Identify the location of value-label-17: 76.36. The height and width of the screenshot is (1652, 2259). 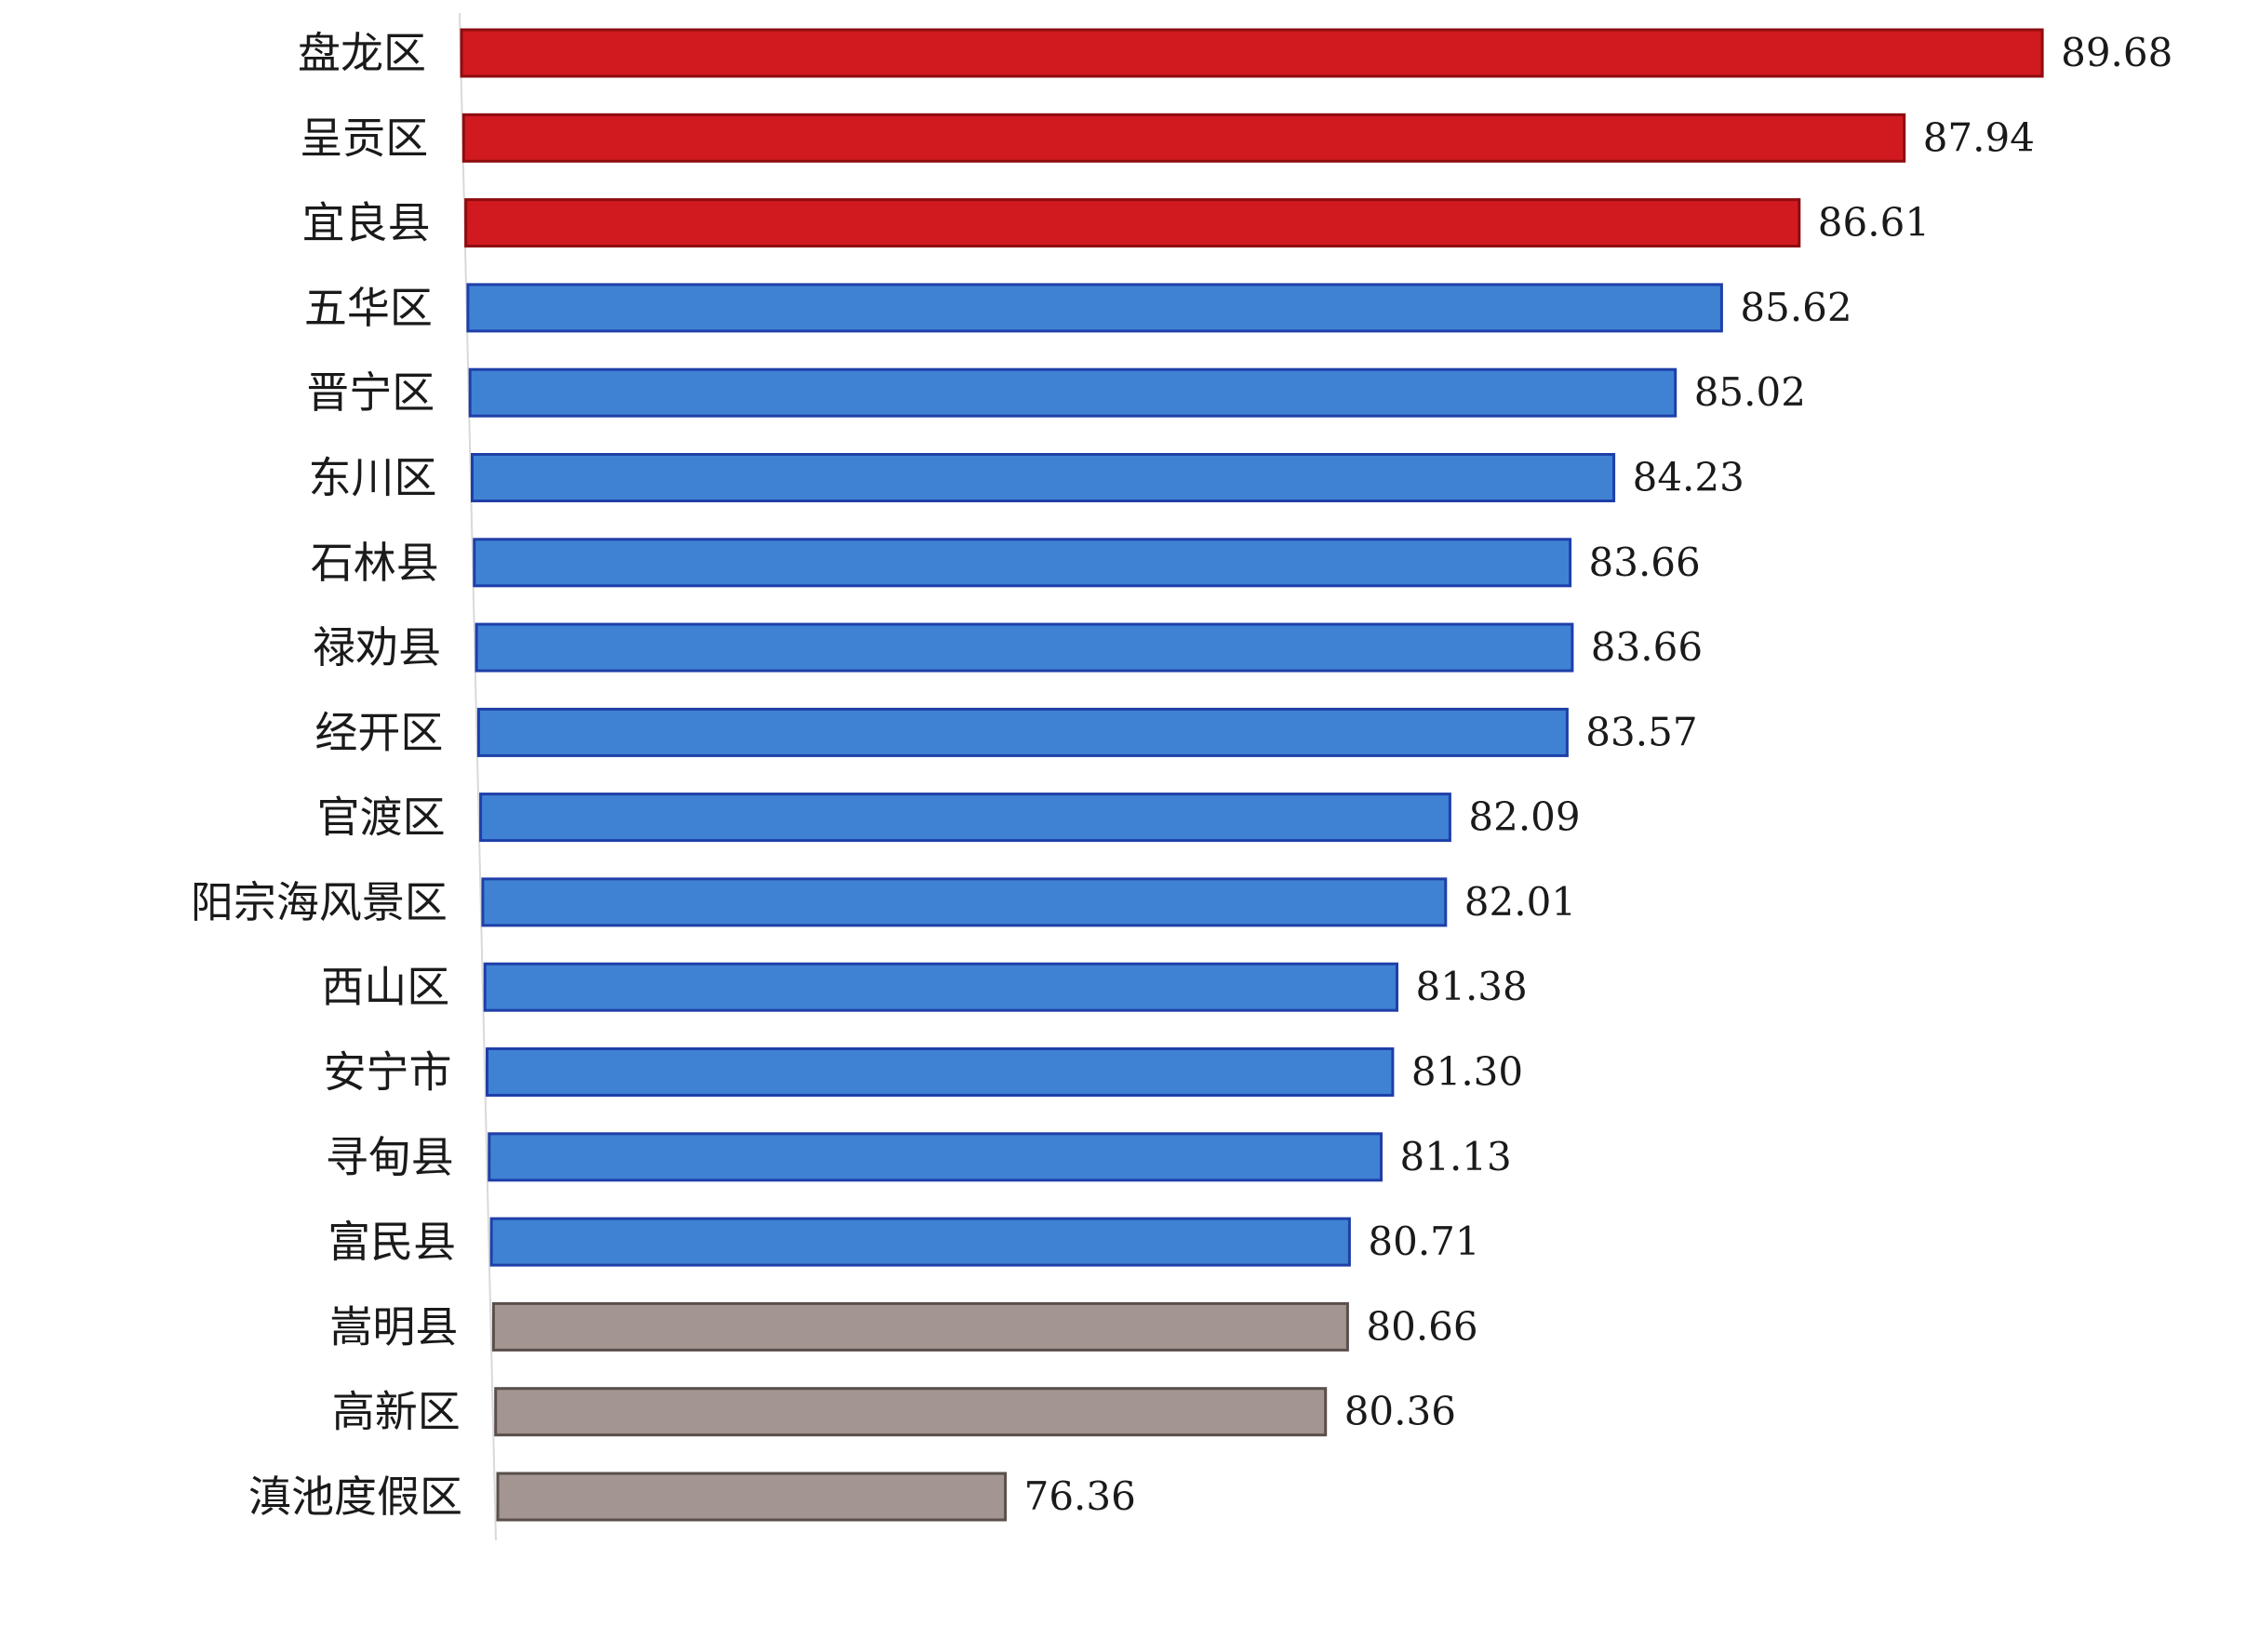
(1080, 1496).